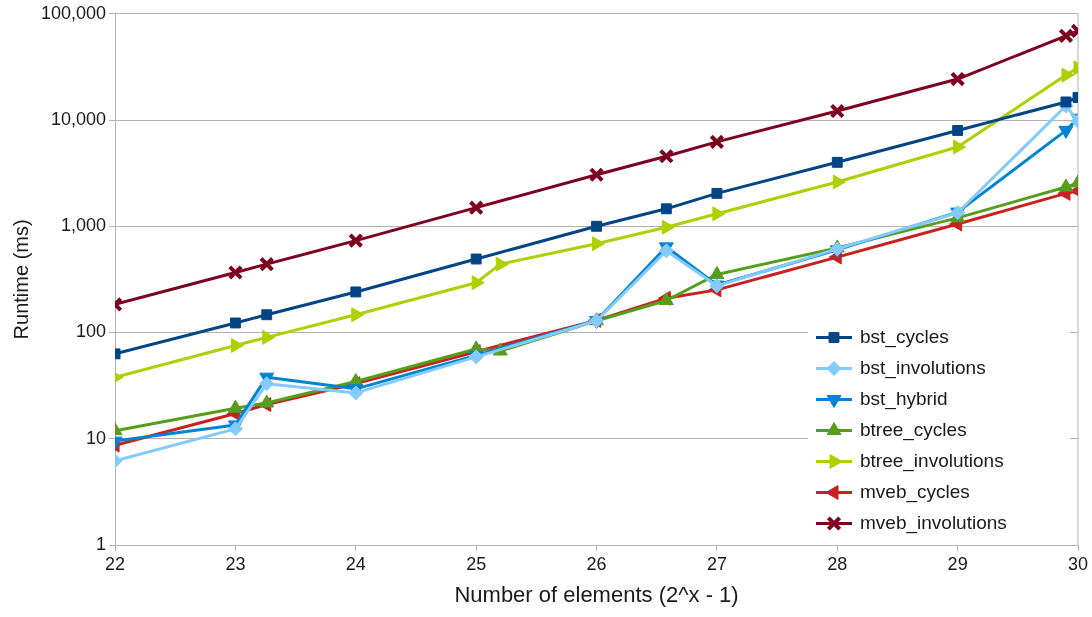 This screenshot has height=617, width=1092. Describe the element at coordinates (596, 594) in the screenshot. I see `x-axis-title: Number of elements (2^x - 1)` at that location.